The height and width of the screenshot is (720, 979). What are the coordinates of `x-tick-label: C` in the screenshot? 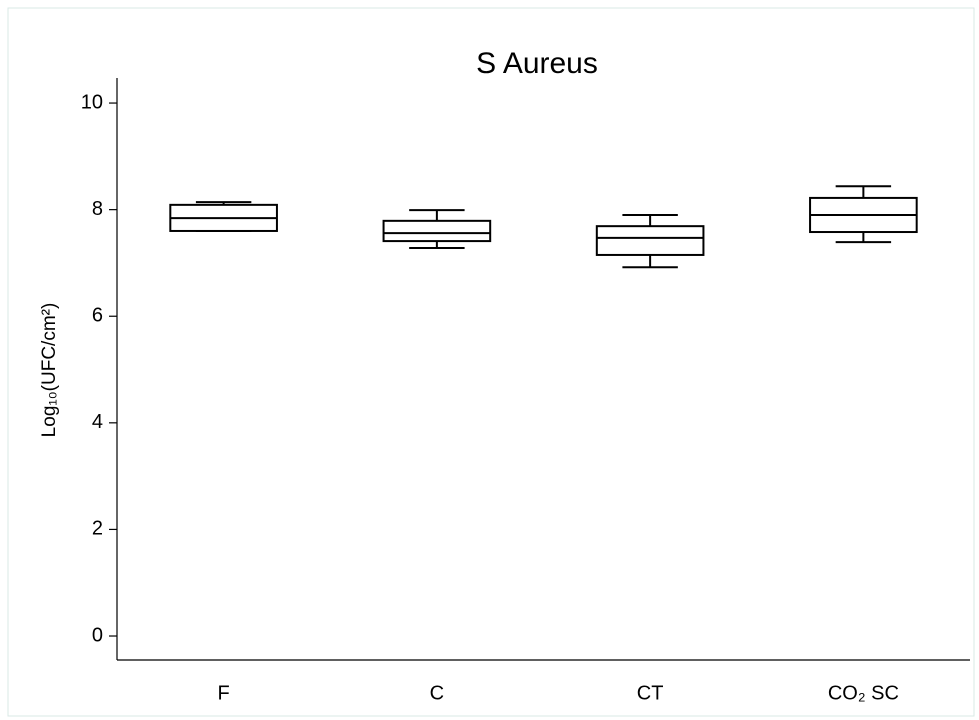 It's located at (437, 693).